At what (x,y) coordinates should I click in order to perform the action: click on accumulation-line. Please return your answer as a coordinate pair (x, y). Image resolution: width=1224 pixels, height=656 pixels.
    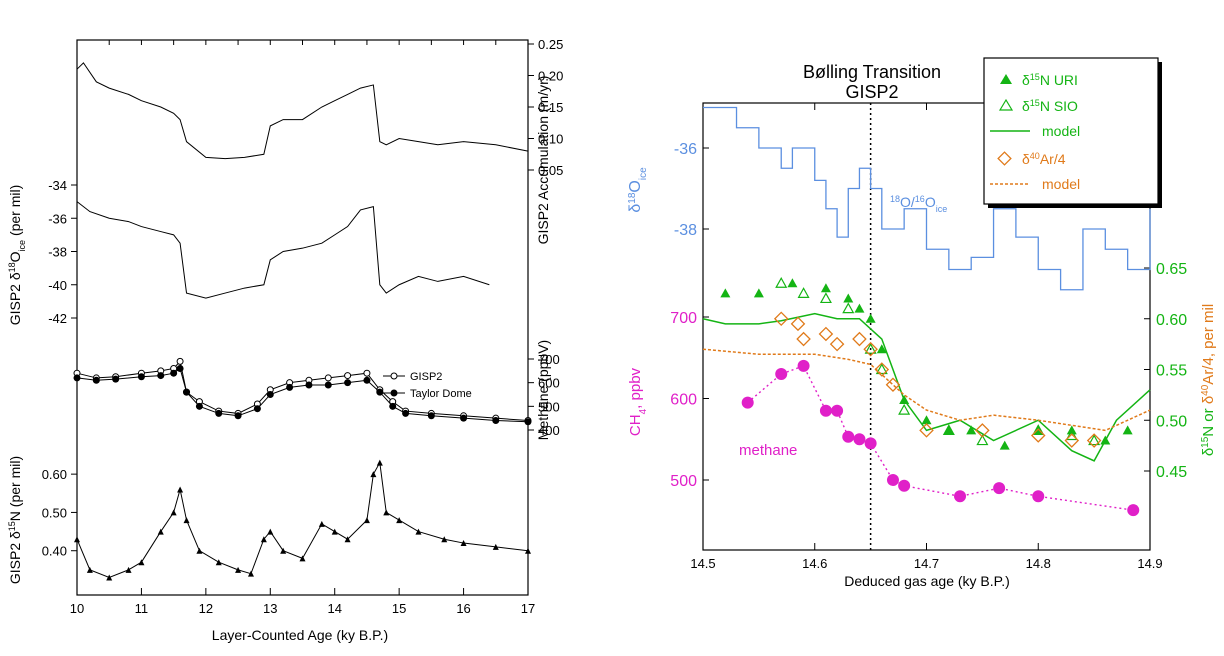
    Looking at the image, I should click on (302, 111).